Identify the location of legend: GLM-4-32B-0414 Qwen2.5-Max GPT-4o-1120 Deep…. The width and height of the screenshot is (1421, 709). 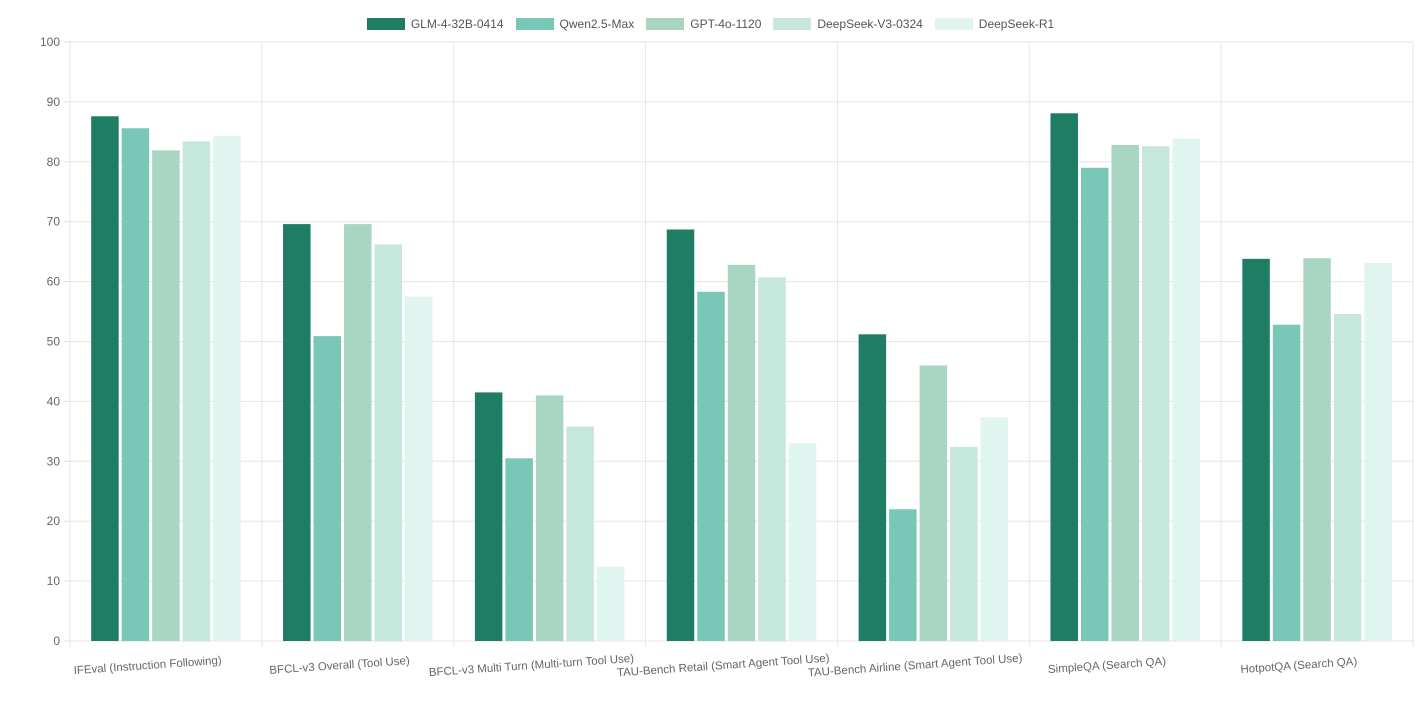
(710, 24).